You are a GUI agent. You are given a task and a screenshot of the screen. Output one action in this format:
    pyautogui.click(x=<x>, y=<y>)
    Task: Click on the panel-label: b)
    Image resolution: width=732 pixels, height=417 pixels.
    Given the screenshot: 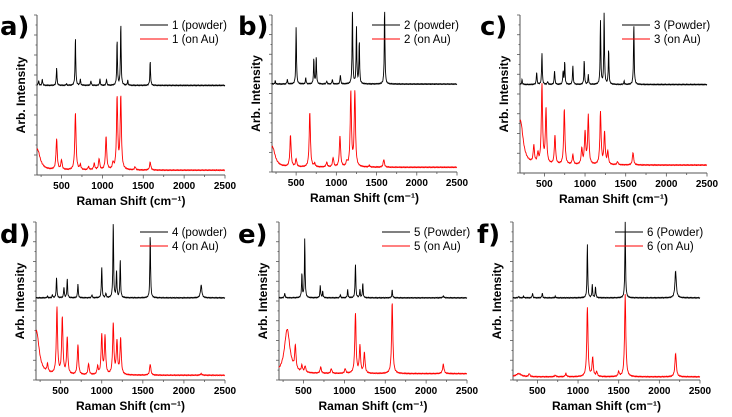 What is the action you would take?
    pyautogui.click(x=253, y=27)
    